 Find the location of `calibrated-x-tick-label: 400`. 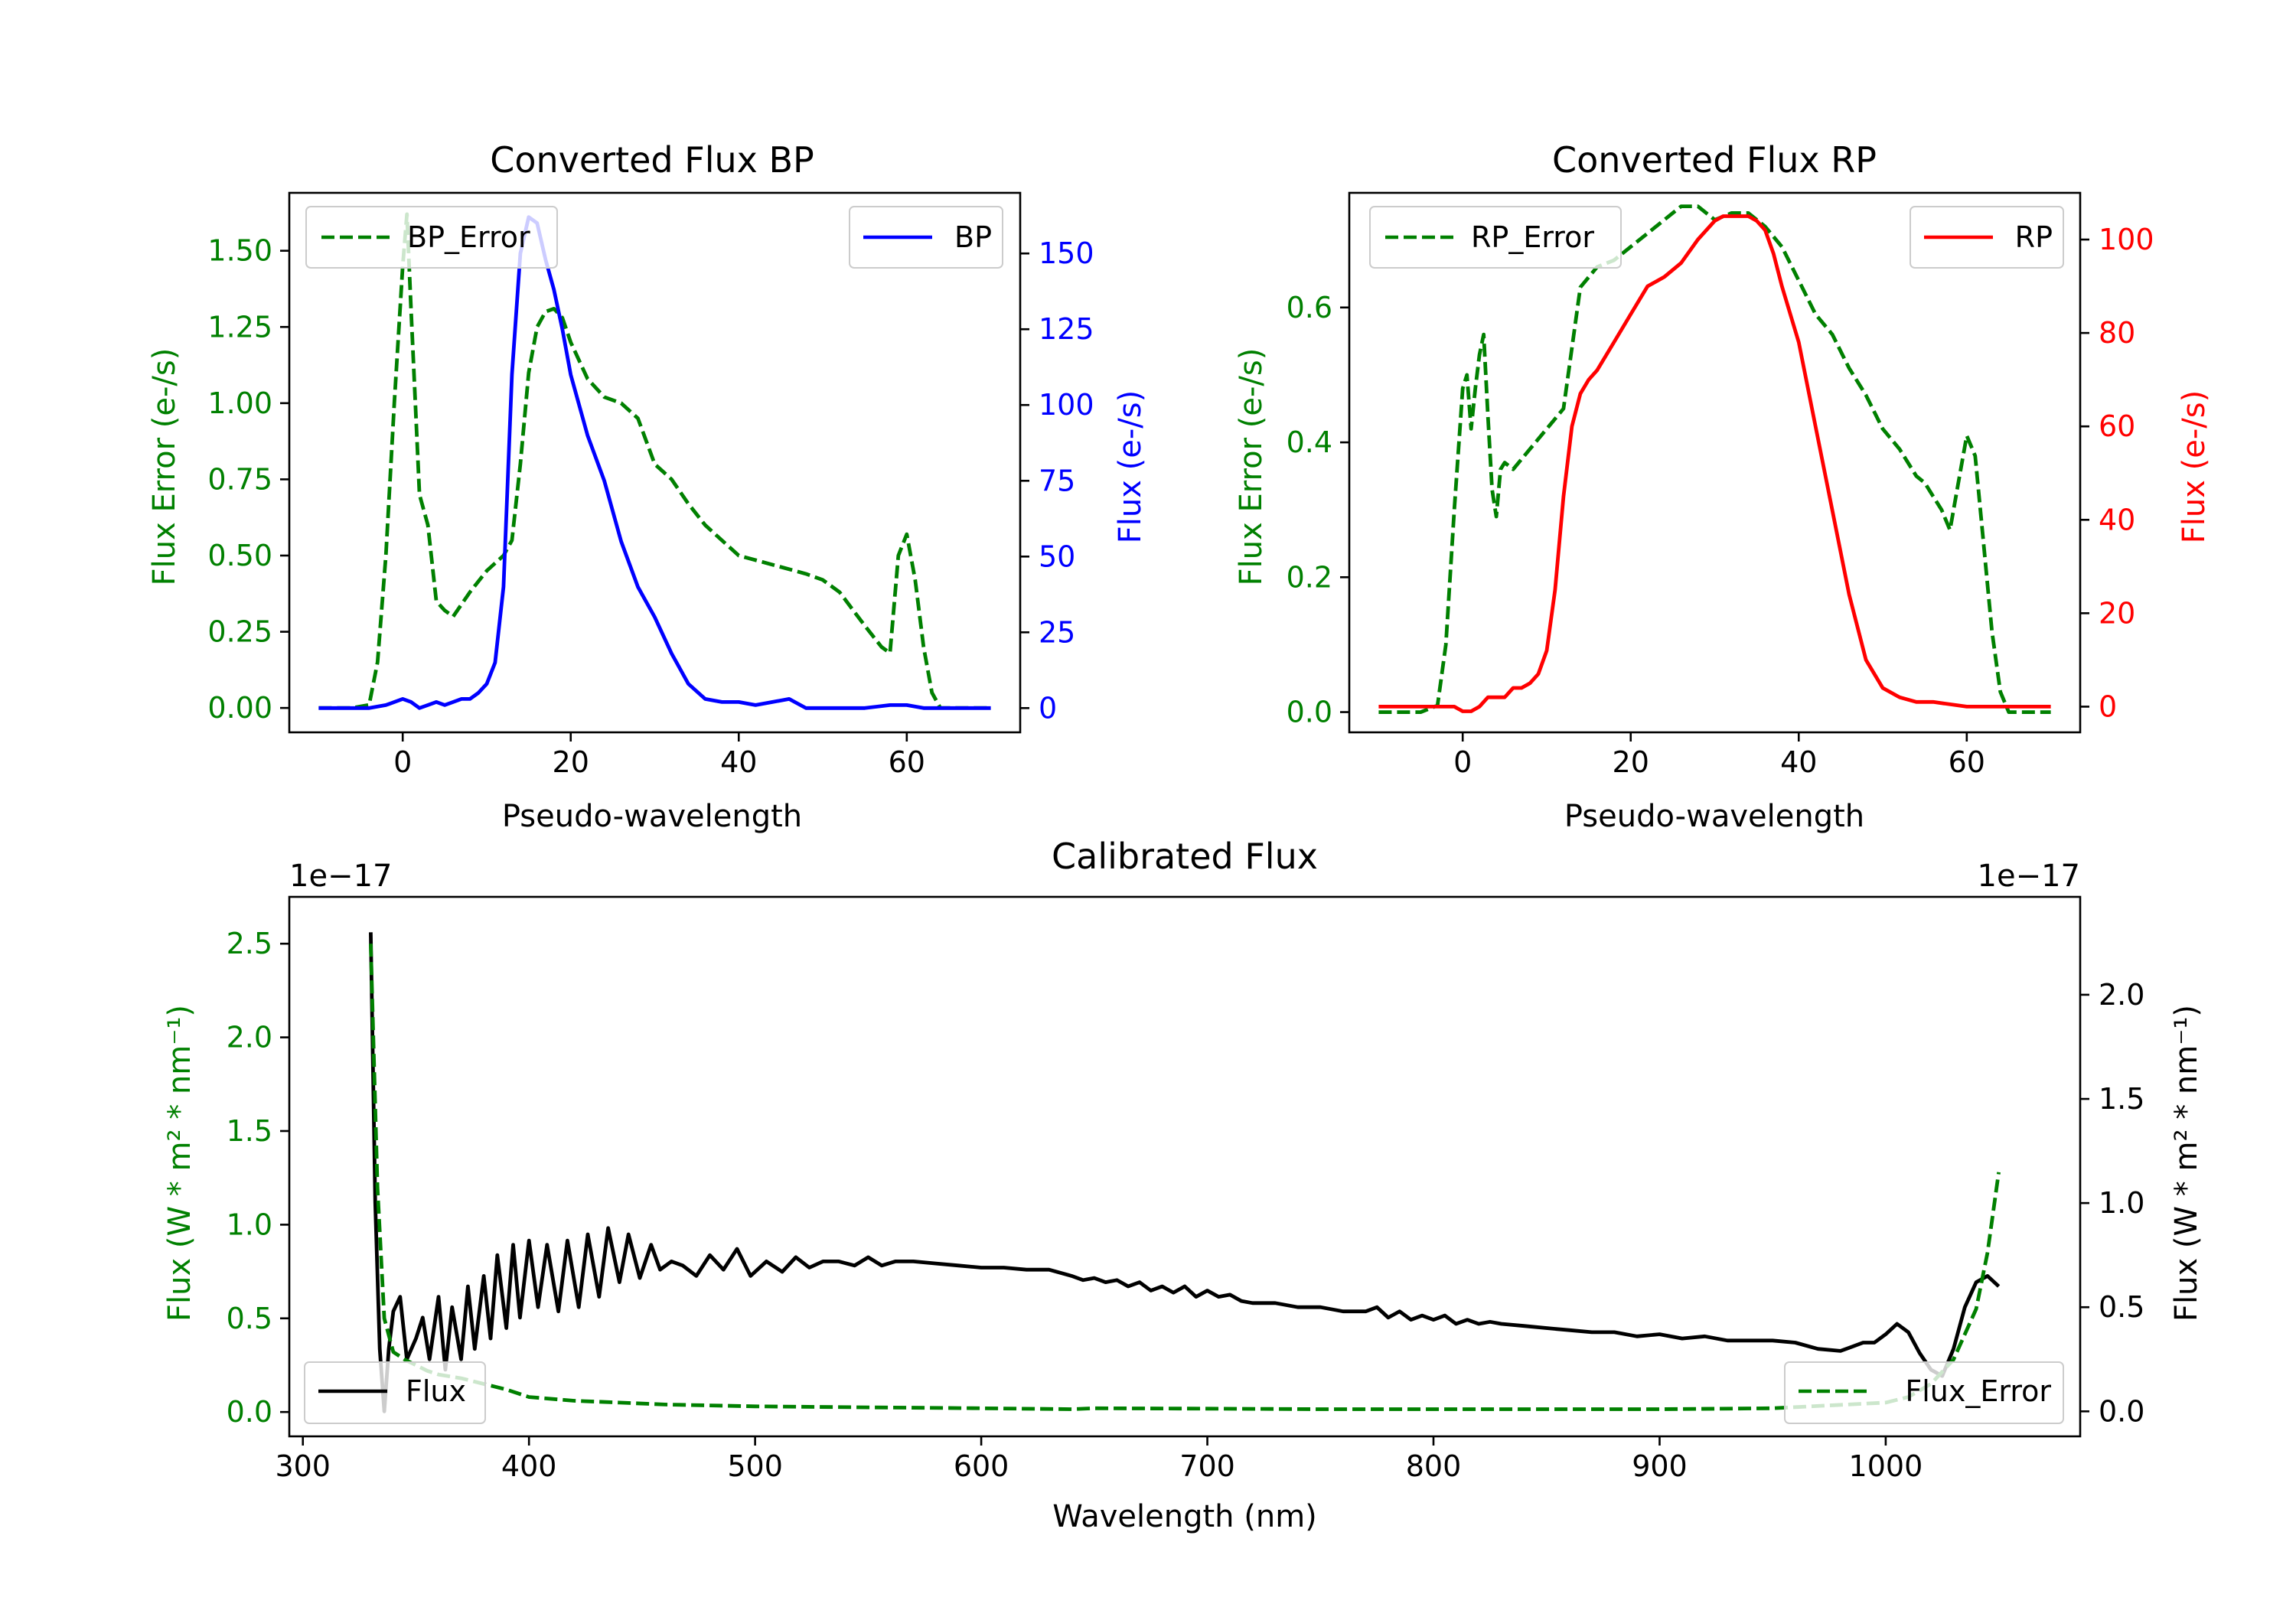

calibrated-x-tick-label: 400 is located at coordinates (529, 1466).